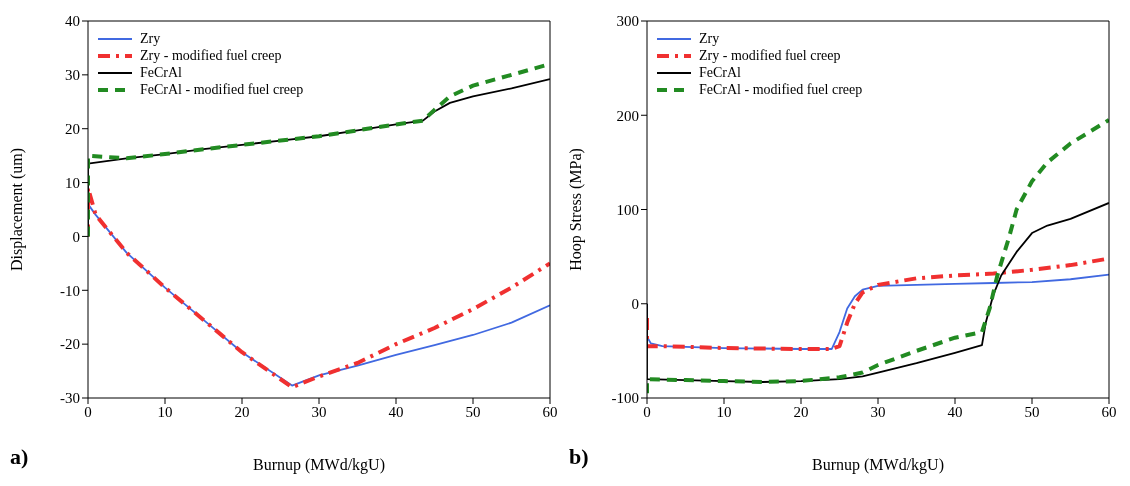 This screenshot has height=486, width=1130. What do you see at coordinates (72, 182) in the screenshot?
I see `y-tick-label: 10` at bounding box center [72, 182].